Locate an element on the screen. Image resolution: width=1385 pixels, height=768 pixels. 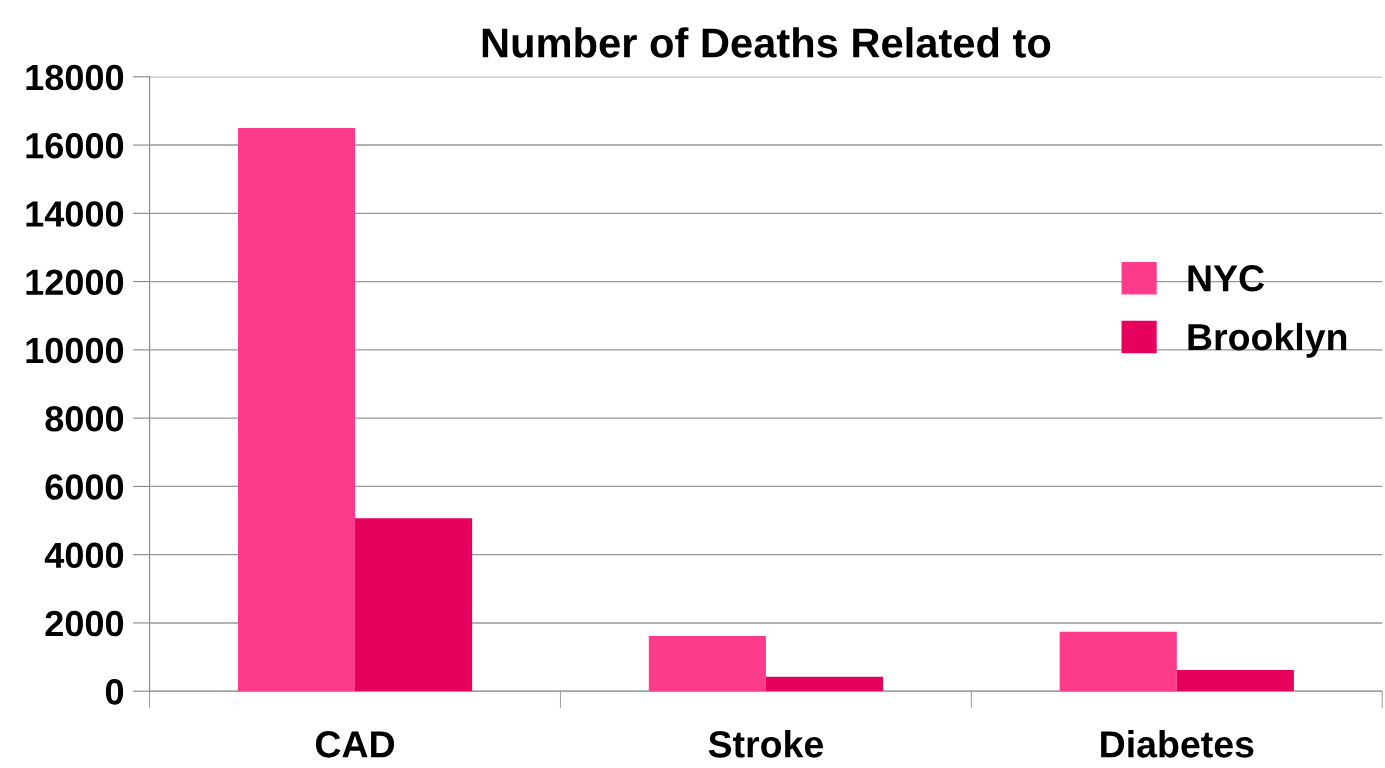
y-tick-label: 0 is located at coordinates (114, 692).